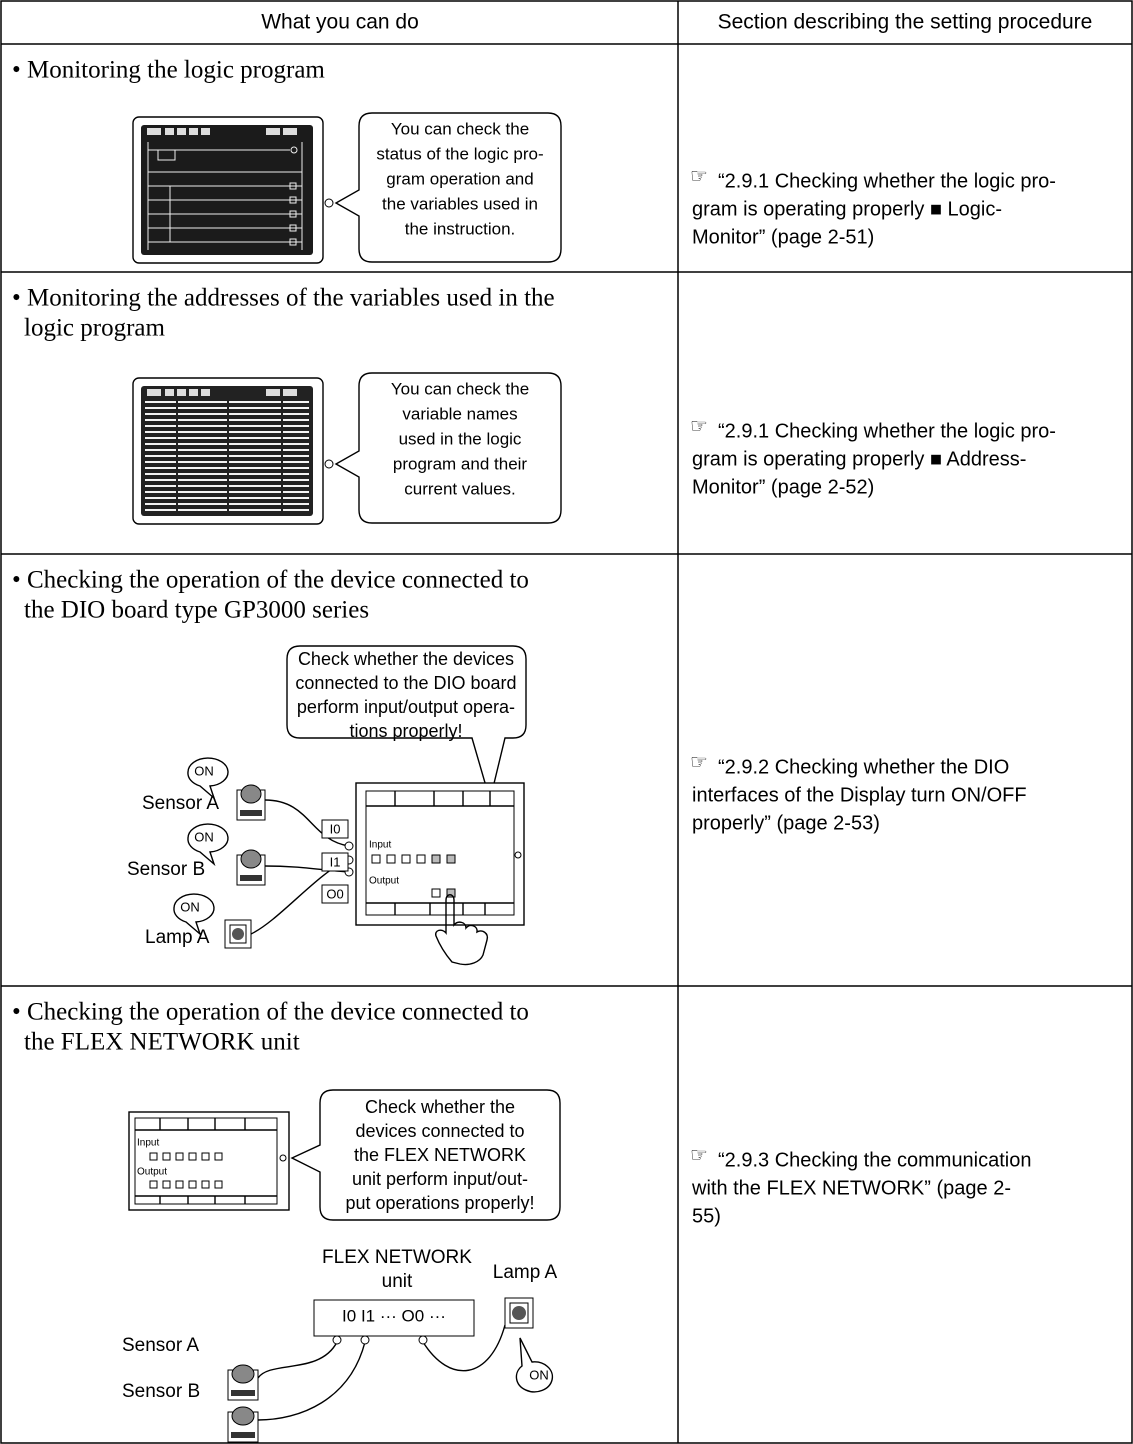 Image resolution: width=1133 pixels, height=1444 pixels. Describe the element at coordinates (460, 203) in the screenshot. I see `callout-text: the variables used in` at that location.